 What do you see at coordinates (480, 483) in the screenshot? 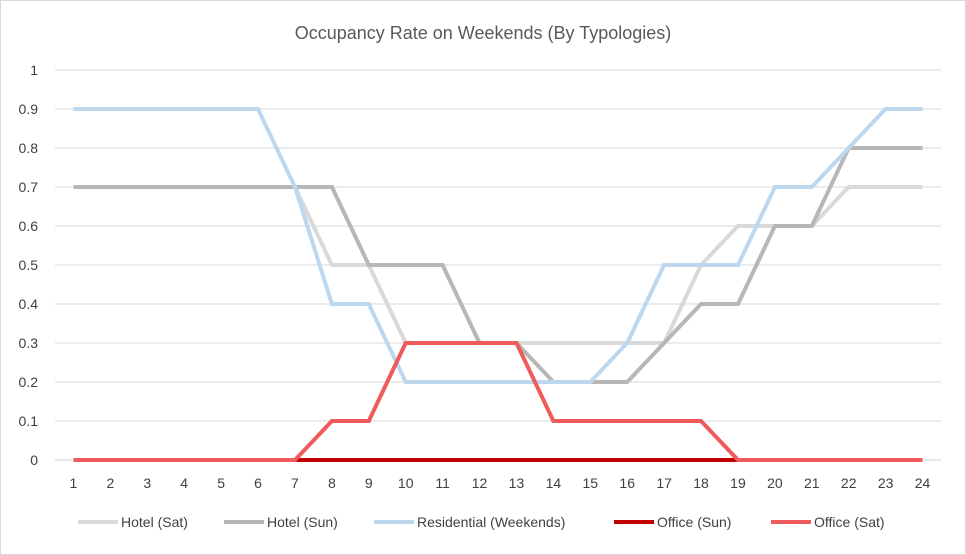
I see `x-tick-label: 12` at bounding box center [480, 483].